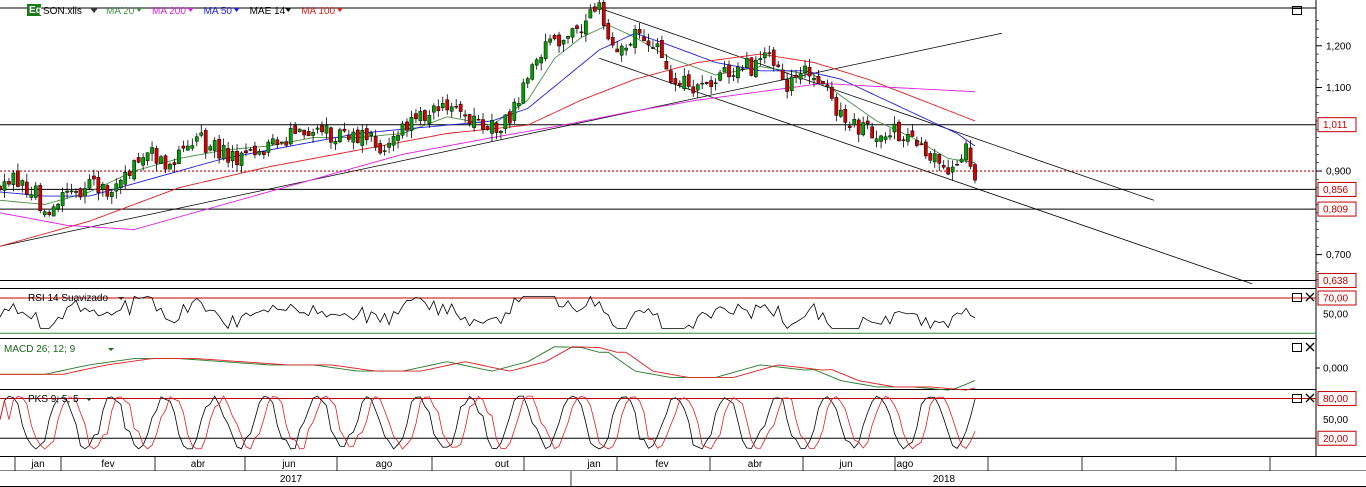 The height and width of the screenshot is (487, 1366). Describe the element at coordinates (488, 422) in the screenshot. I see `pks-d-line` at that location.